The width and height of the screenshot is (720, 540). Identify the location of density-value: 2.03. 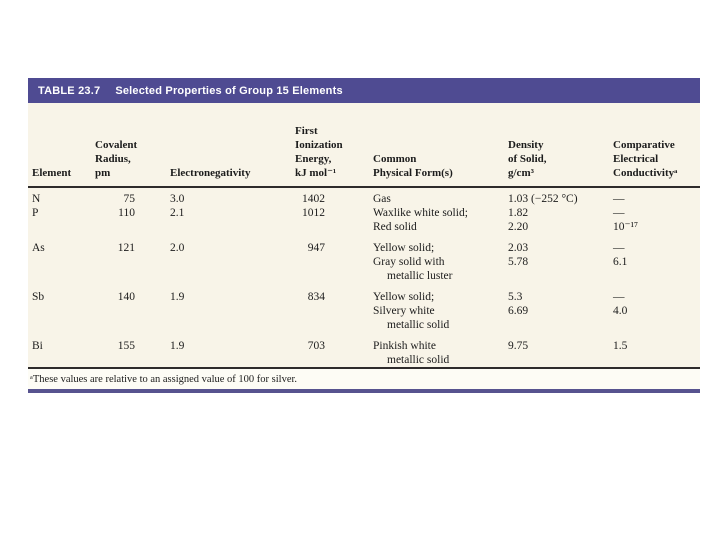
(518, 248).